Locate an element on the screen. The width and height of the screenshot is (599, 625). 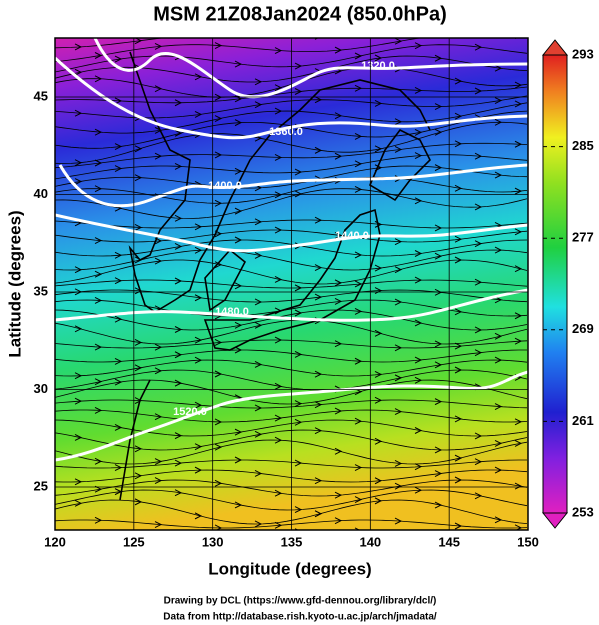
y-axis-label: Latitude (degrees) is located at coordinates (14, 283).